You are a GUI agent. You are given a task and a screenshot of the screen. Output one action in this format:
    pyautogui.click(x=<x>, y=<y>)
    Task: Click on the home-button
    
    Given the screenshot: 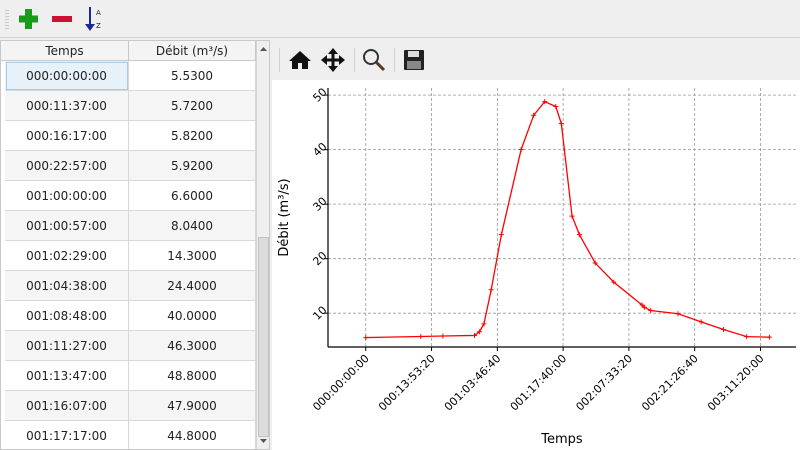 What is the action you would take?
    pyautogui.click(x=300, y=61)
    